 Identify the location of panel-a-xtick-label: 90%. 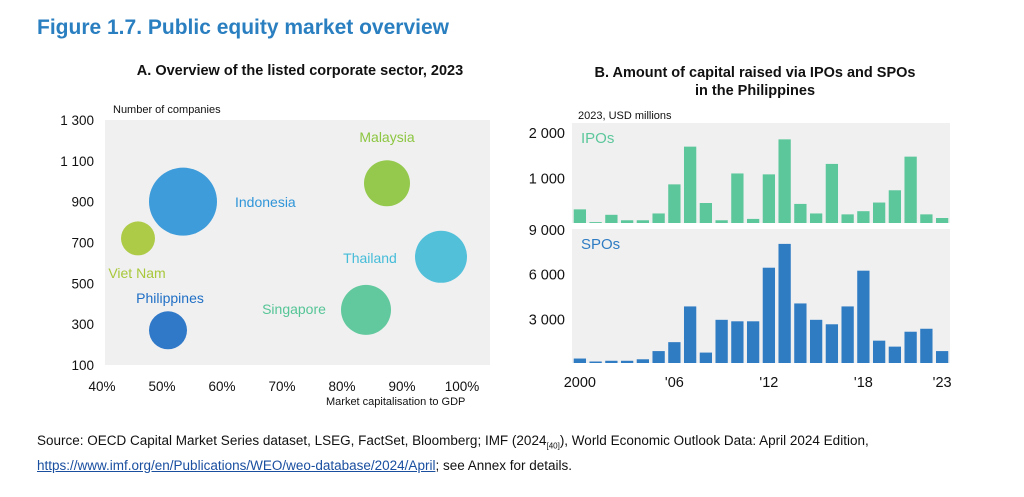
(401, 386).